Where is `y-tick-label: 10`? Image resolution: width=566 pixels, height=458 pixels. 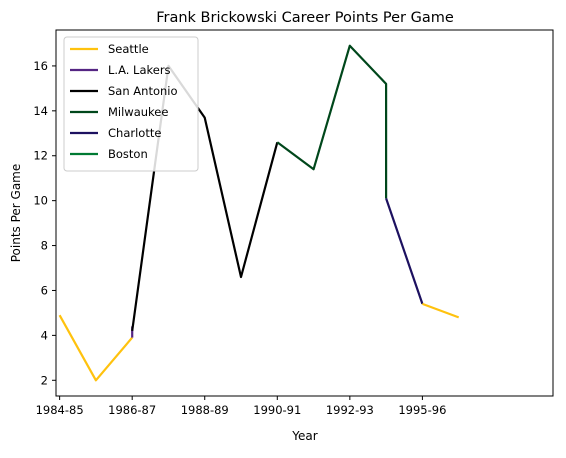
y-tick-label: 10 is located at coordinates (40, 201).